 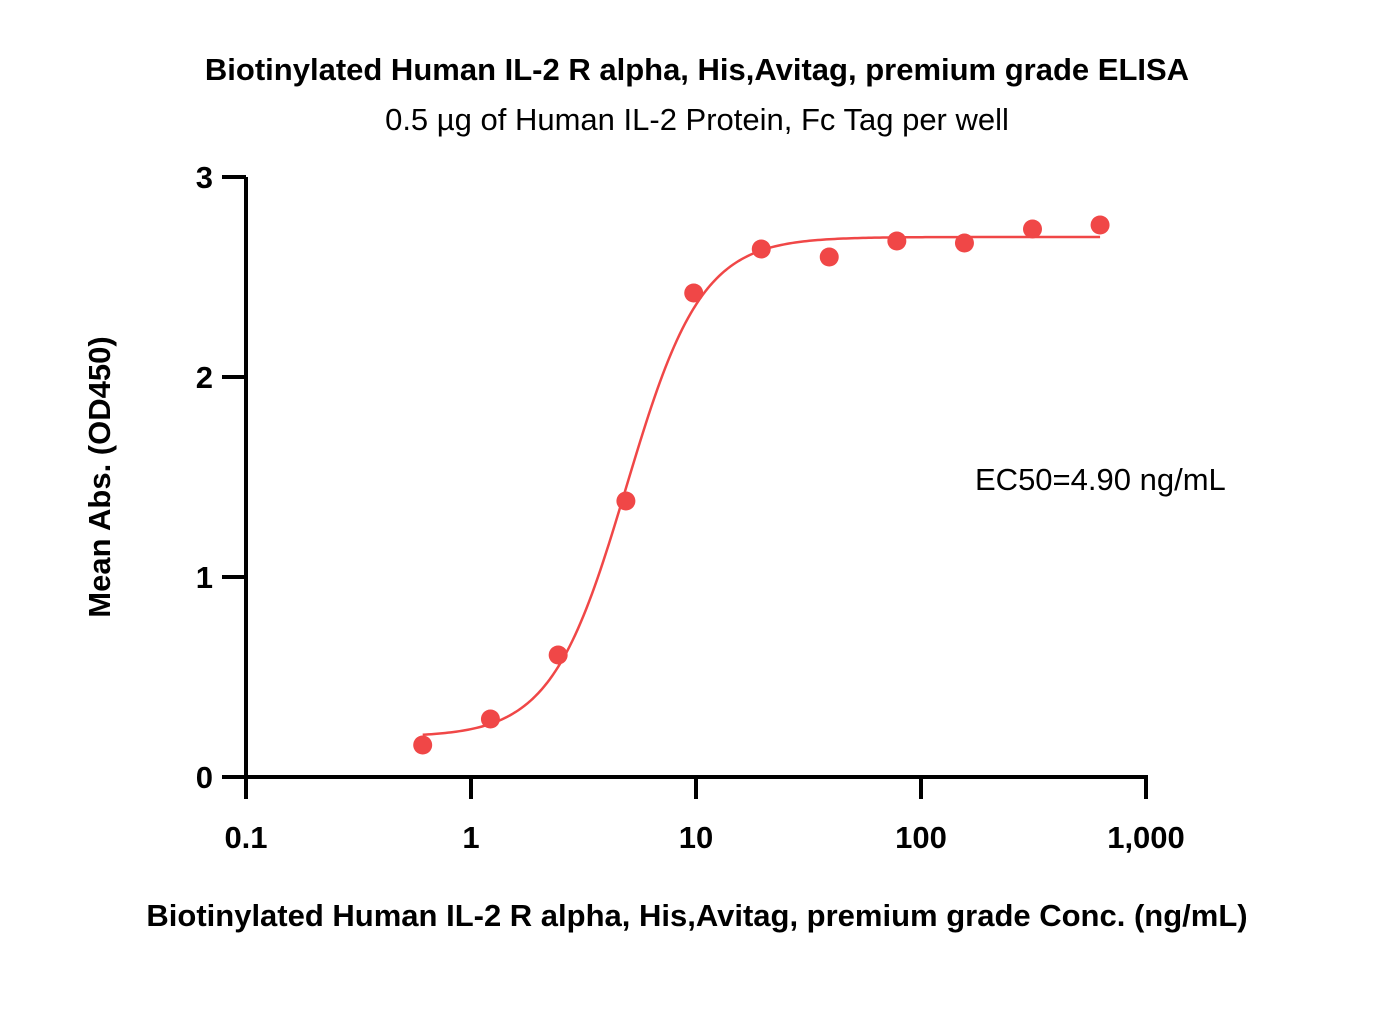 I want to click on x-tick-label: 1,000, so click(x=1146, y=837).